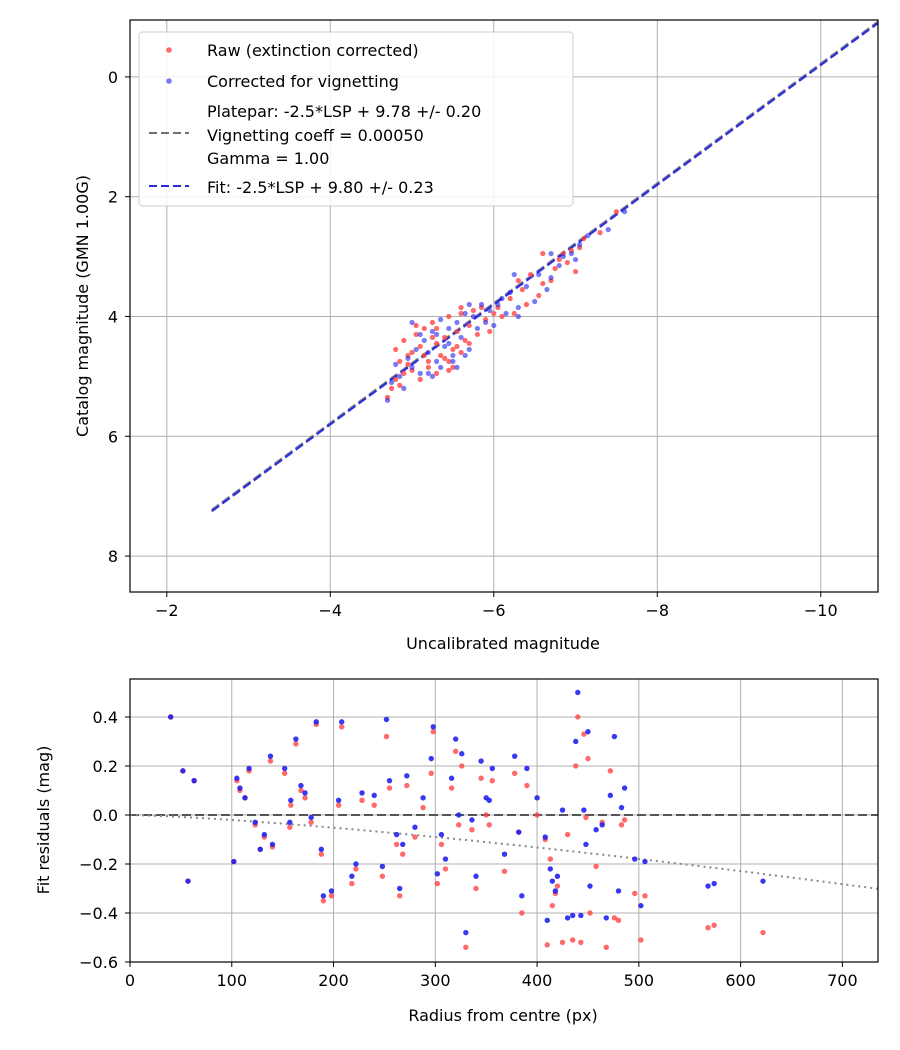 This screenshot has height=1050, width=900. Describe the element at coordinates (315, 135) in the screenshot. I see `legend-vignetting-label: Vignetting coeff = 0.00050` at that location.